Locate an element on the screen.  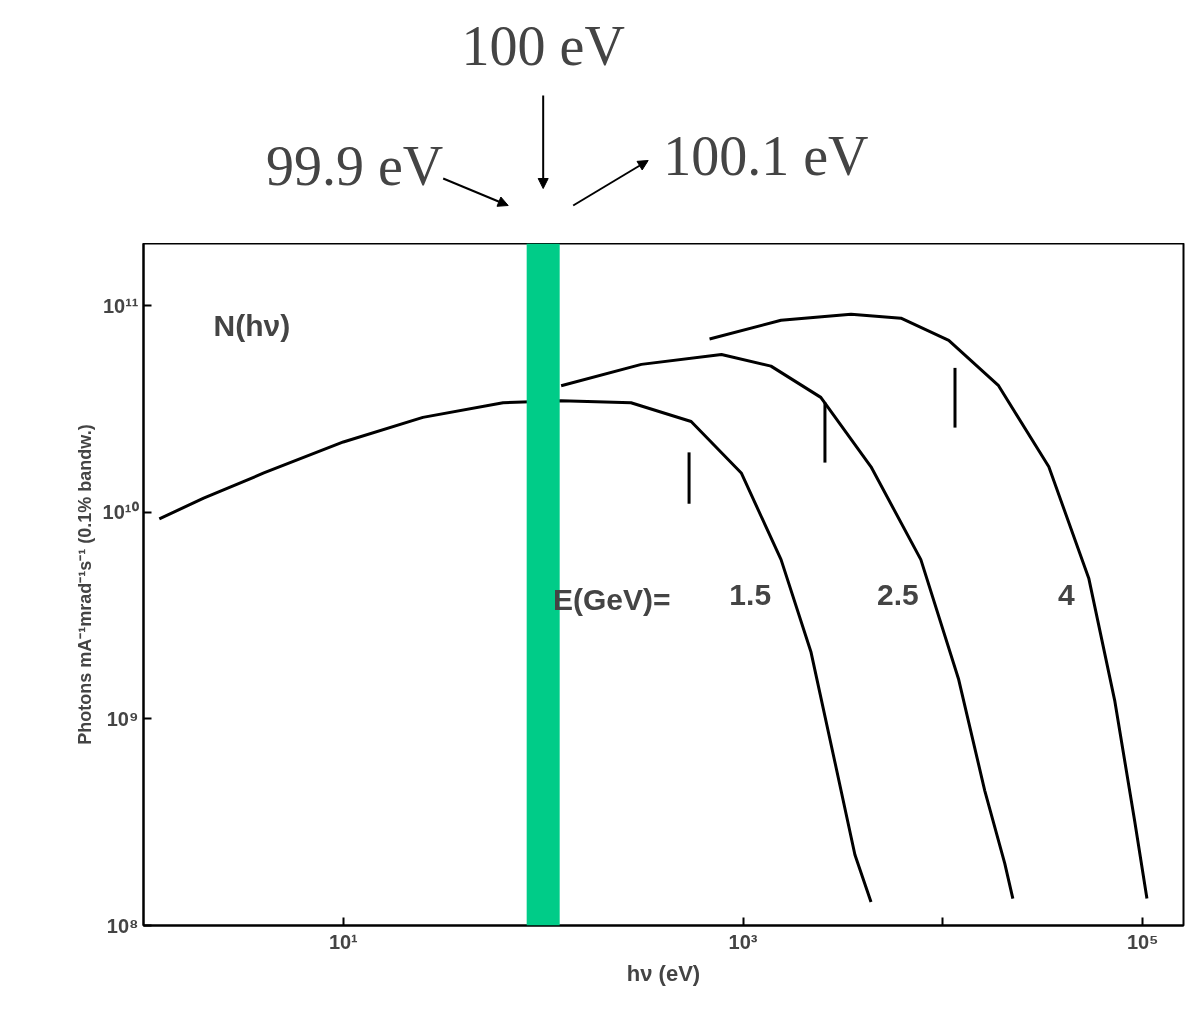
x-tick-label: 10⁵ is located at coordinates (1142, 941).